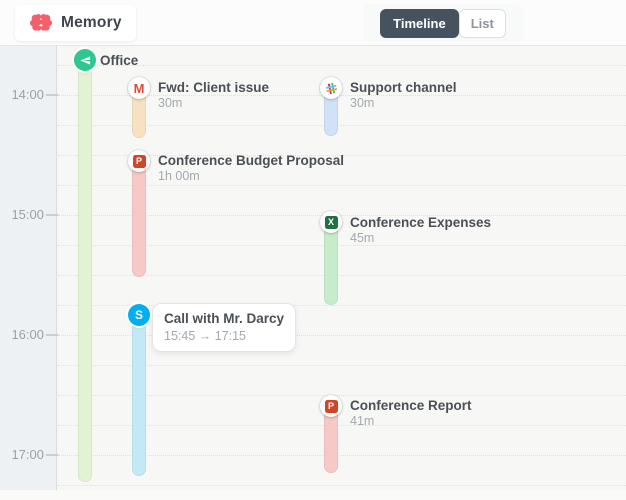 The width and height of the screenshot is (626, 500). Describe the element at coordinates (362, 238) in the screenshot. I see `event-duration: 45m` at that location.